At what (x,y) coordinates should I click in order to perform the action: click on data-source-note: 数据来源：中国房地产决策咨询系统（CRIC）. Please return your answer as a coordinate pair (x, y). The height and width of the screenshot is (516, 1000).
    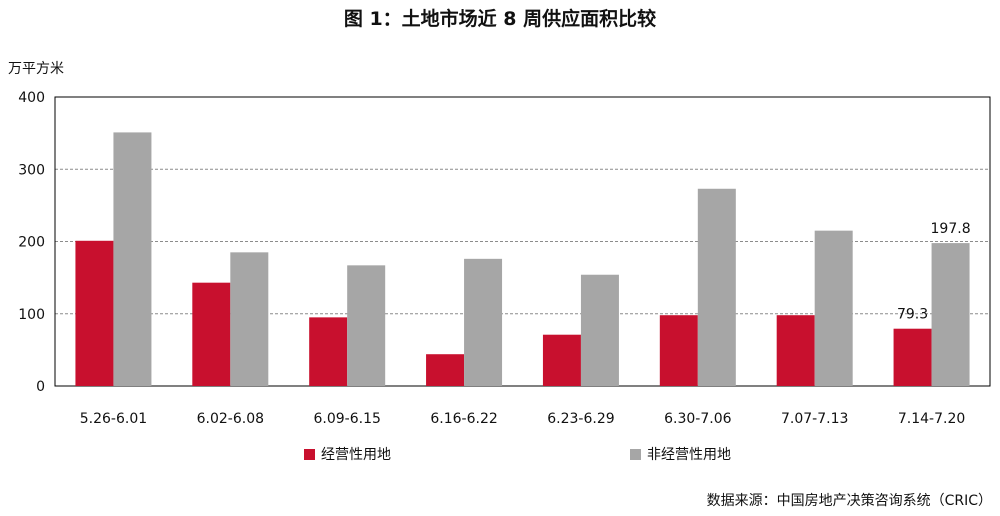
    Looking at the image, I should click on (849, 501).